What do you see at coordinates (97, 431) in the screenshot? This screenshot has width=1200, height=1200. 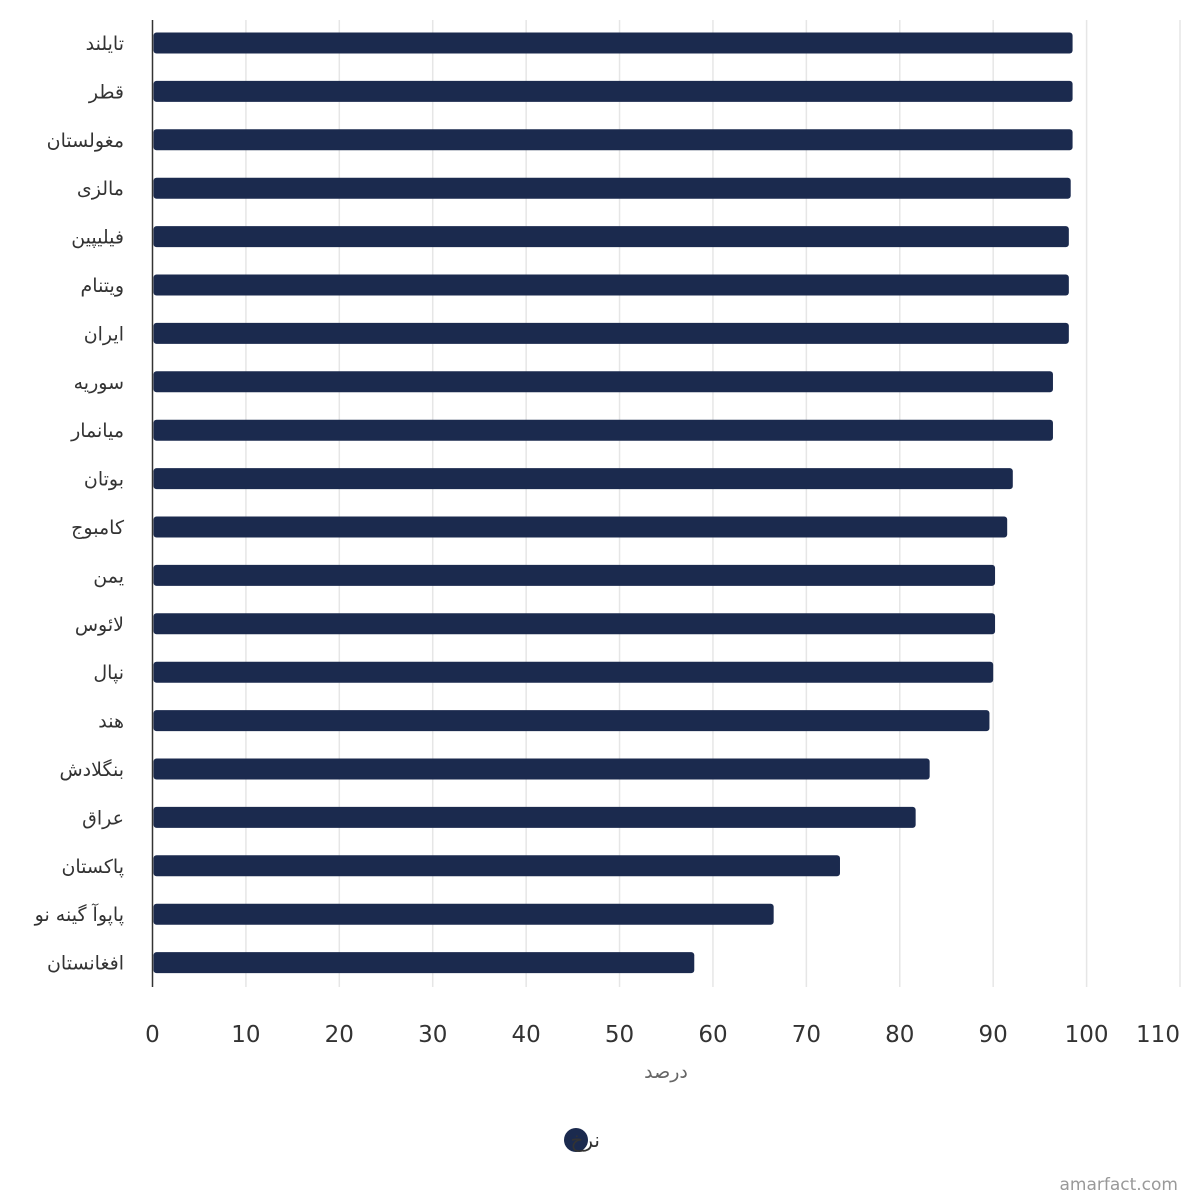 I see `category-label: میانمار` at bounding box center [97, 431].